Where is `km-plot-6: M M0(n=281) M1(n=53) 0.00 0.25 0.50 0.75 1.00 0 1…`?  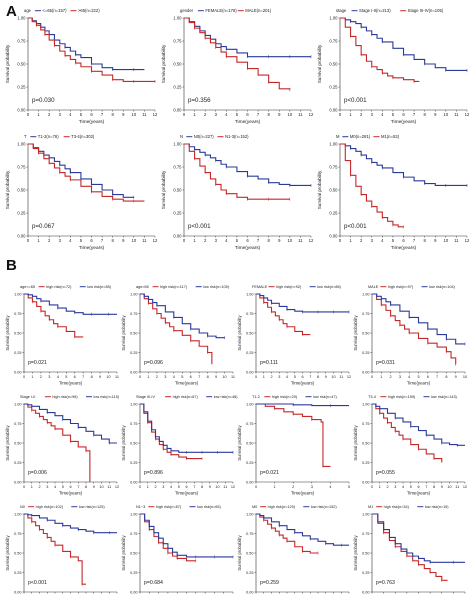 km-plot-6: M M0(n=281) M1(n=53) 0.00 0.25 0.50 0.75 1.00 0 1… is located at coordinates (393, 192).